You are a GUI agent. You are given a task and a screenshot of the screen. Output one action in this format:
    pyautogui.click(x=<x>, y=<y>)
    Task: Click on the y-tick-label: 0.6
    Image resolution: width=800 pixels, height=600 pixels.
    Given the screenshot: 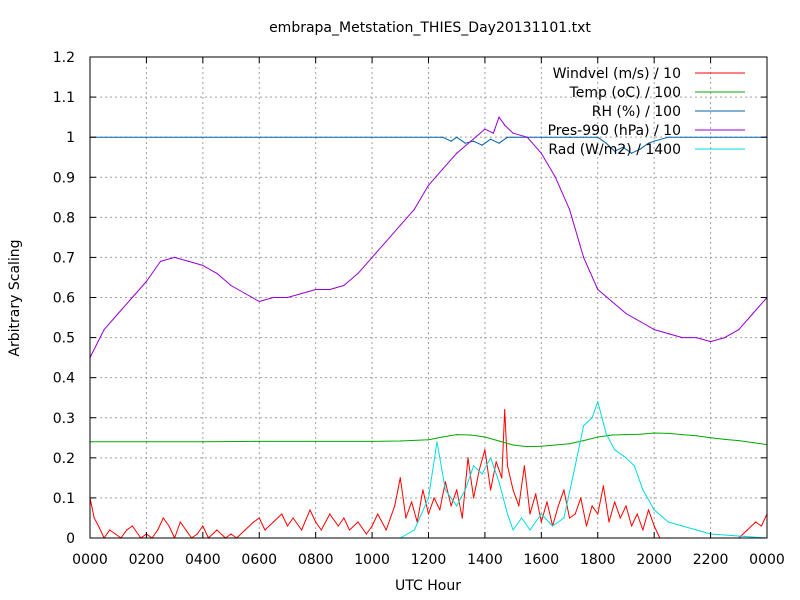 What is the action you would take?
    pyautogui.click(x=64, y=299)
    